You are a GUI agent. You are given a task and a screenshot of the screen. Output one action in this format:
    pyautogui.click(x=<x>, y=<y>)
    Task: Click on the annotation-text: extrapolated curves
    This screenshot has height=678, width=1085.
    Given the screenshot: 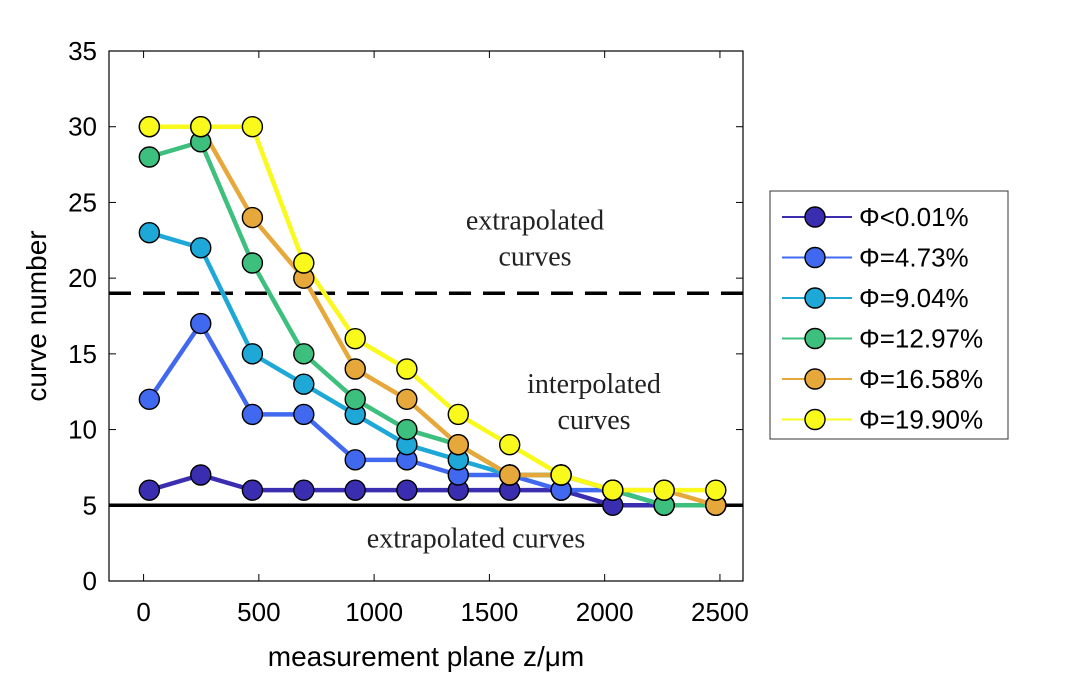 What is the action you would take?
    pyautogui.click(x=476, y=539)
    